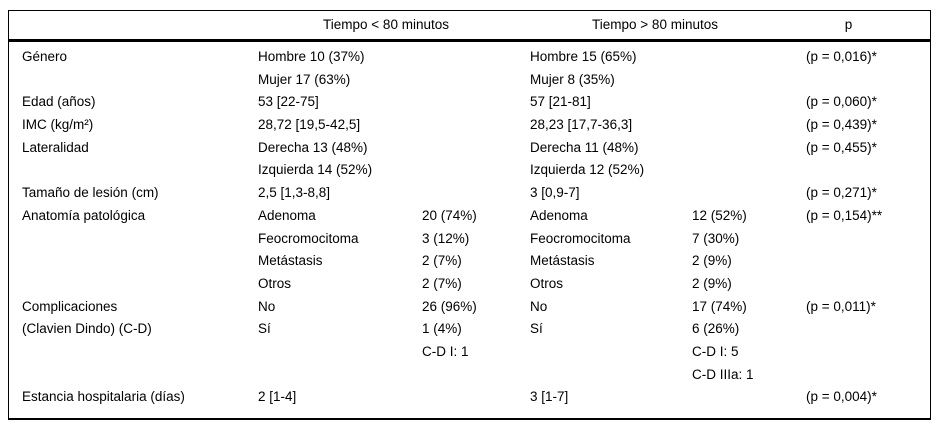 Image resolution: width=940 pixels, height=430 pixels. What do you see at coordinates (470, 261) in the screenshot?
I see `table-row: Metástasis 2 (7%) Metástasis 2 (9%)` at bounding box center [470, 261].